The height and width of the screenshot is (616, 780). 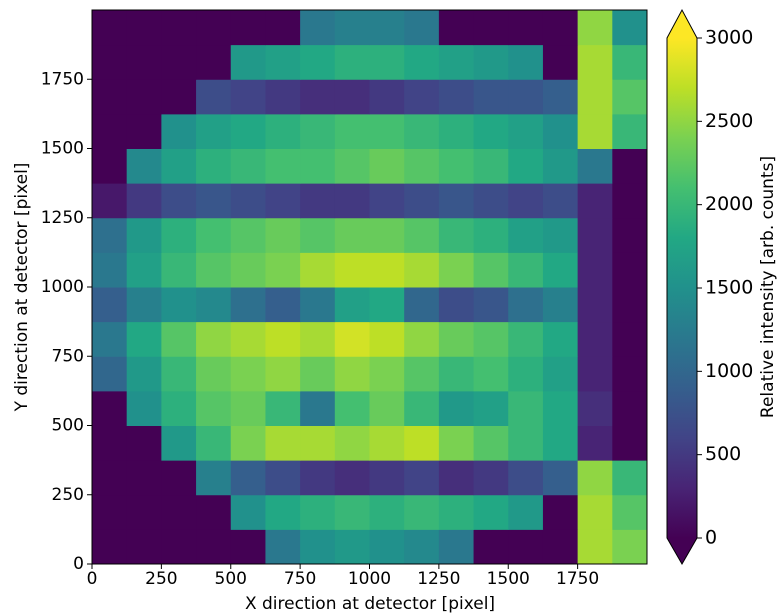 I want to click on colorbar, so click(x=682, y=288).